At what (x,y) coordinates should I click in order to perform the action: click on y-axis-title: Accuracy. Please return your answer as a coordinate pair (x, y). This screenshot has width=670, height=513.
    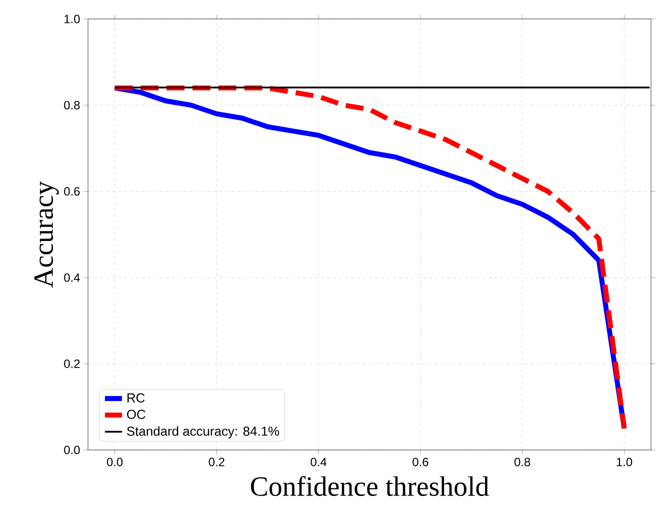
    Looking at the image, I should click on (46, 234).